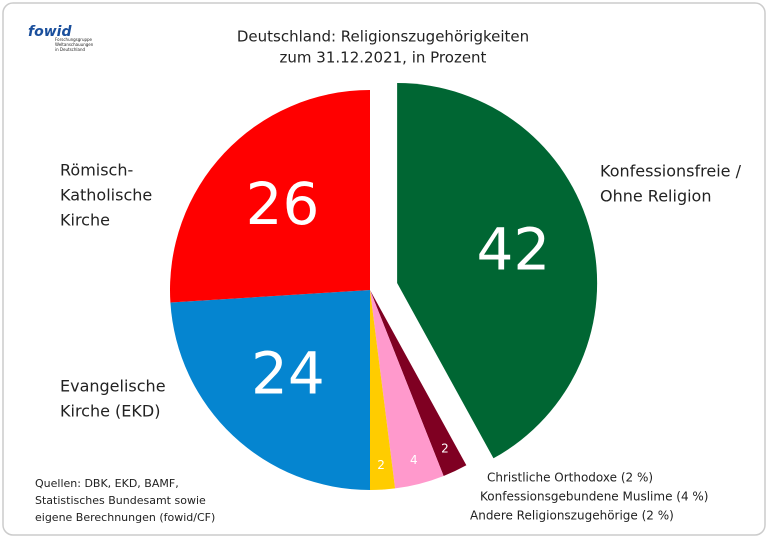 The image size is (768, 538). I want to click on category-label: Konfessionsfreie /, so click(671, 171).